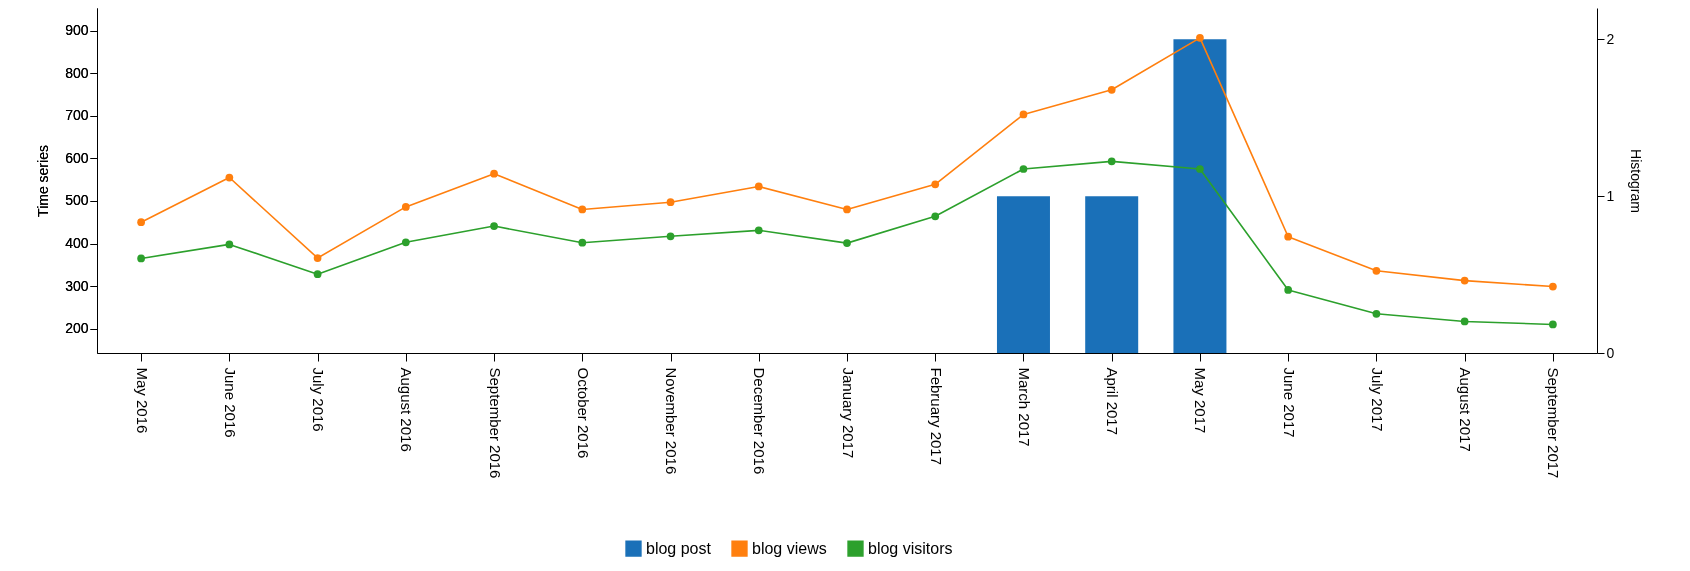 The height and width of the screenshot is (571, 1690). What do you see at coordinates (910, 548) in the screenshot?
I see `legend-label: blog visitors` at bounding box center [910, 548].